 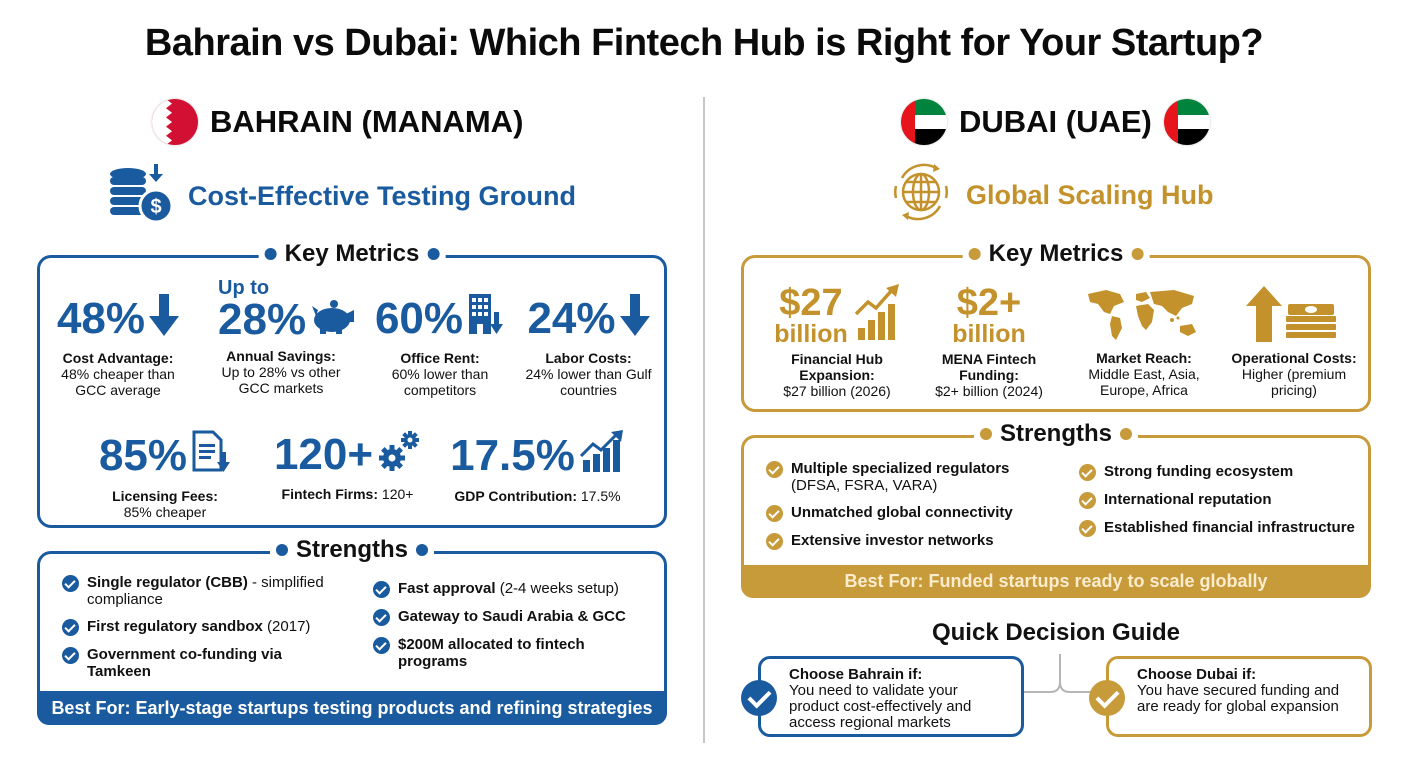 I want to click on dubai-heading: DUBAI (UAE), so click(x=1055, y=122).